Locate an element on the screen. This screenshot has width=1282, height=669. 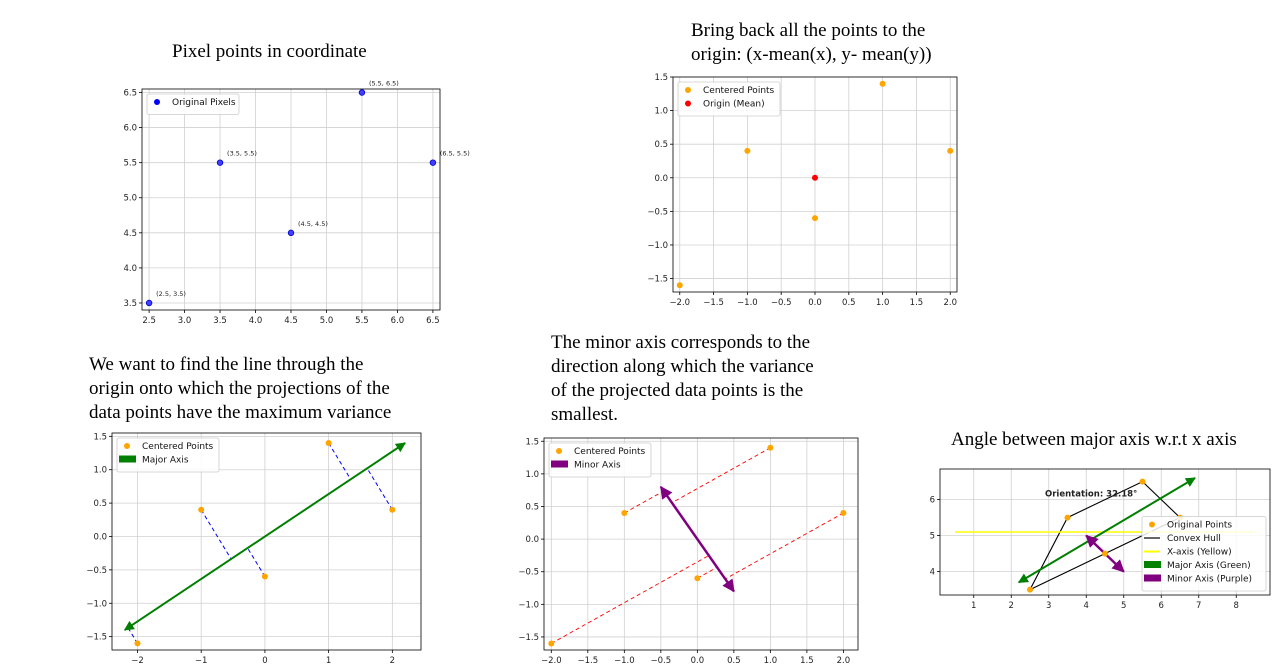
p5-legend-label: Convex Hull is located at coordinates (1194, 539).